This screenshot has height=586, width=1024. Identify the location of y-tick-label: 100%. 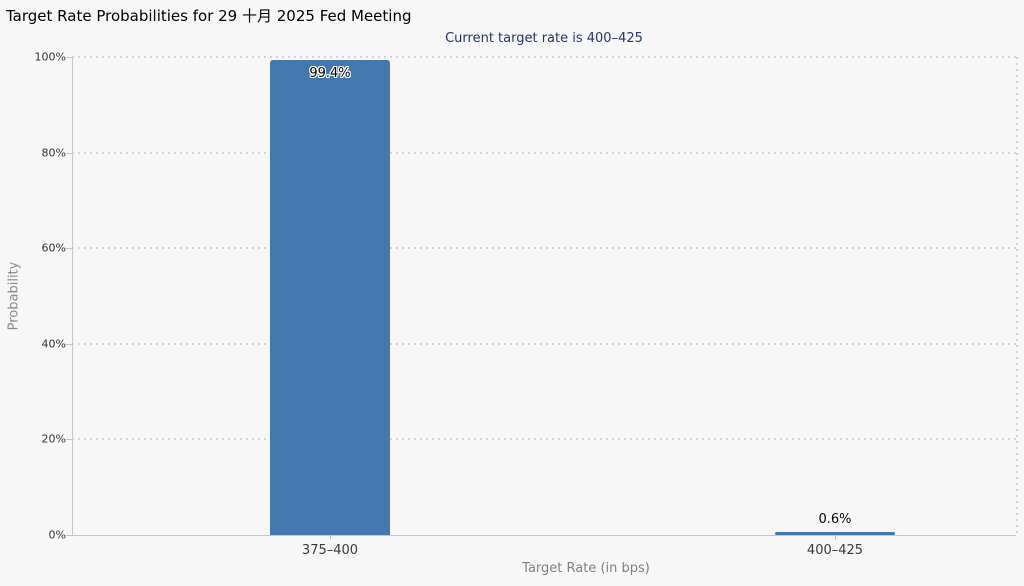
(50, 57).